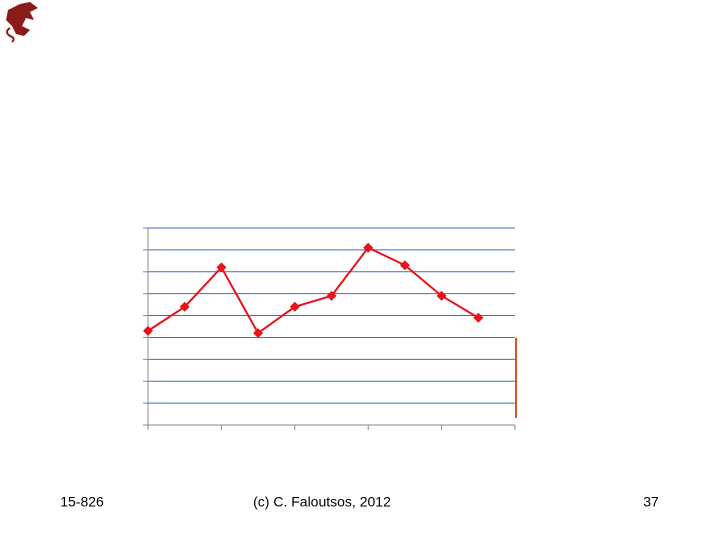 This screenshot has width=720, height=540. I want to click on footer-left: 15-826, so click(82, 502).